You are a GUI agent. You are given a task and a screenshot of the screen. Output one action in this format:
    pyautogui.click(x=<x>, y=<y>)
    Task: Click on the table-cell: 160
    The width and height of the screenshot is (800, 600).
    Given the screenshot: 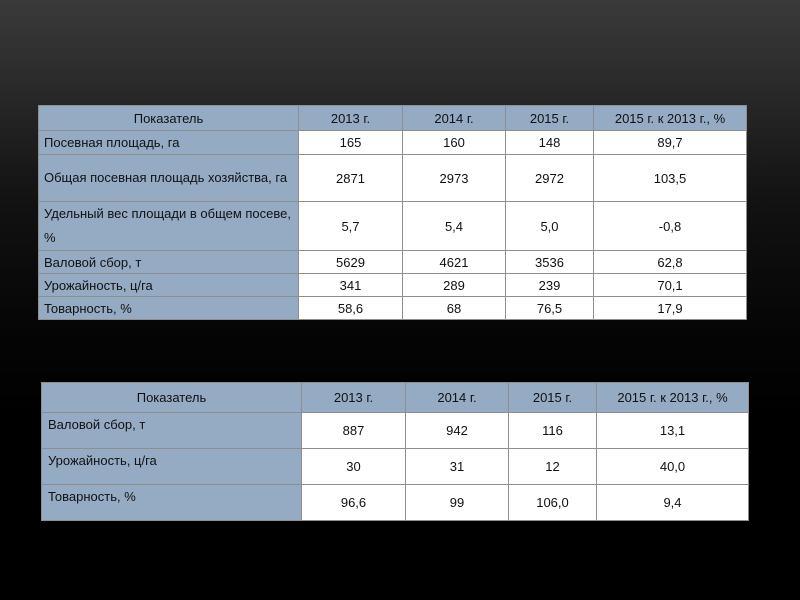 What is the action you would take?
    pyautogui.click(x=454, y=142)
    